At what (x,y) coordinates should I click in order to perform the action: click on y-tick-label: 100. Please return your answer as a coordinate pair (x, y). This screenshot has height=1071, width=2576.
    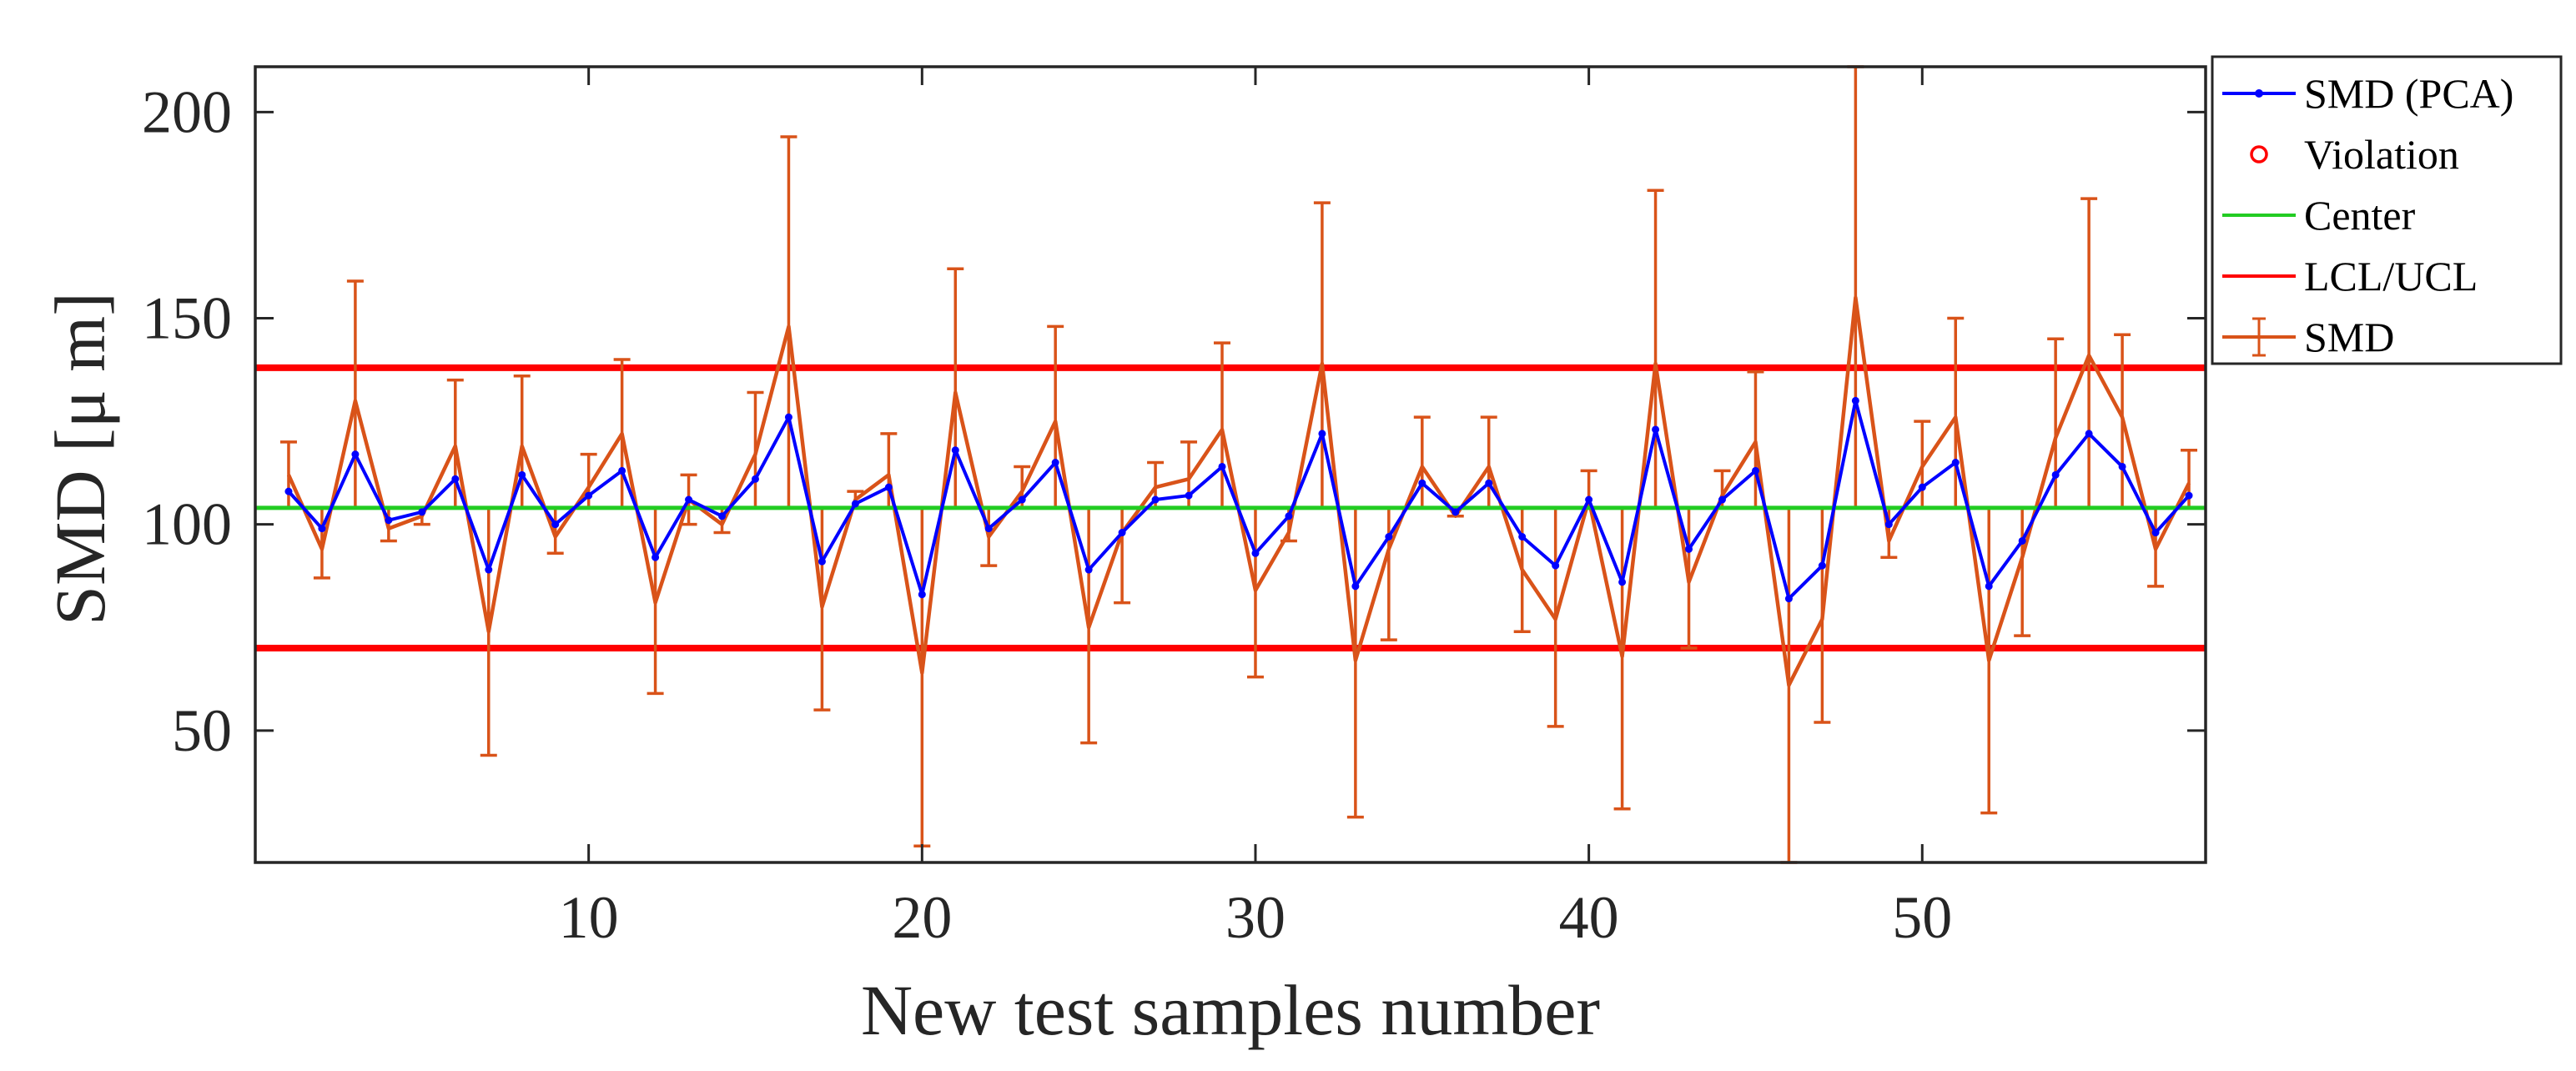
    Looking at the image, I should click on (187, 524).